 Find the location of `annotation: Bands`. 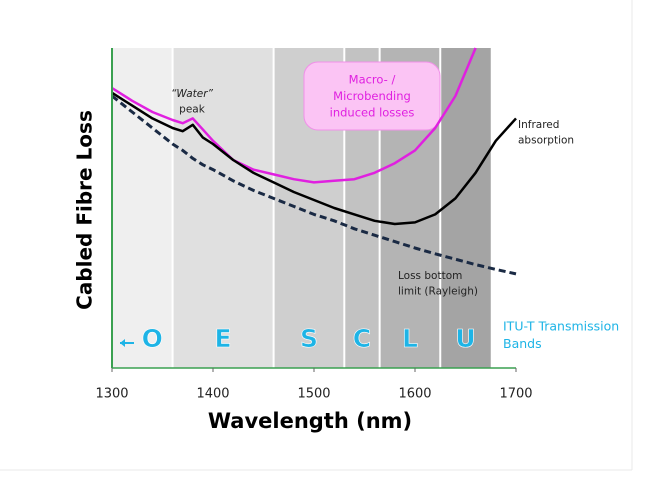

annotation: Bands is located at coordinates (522, 343).